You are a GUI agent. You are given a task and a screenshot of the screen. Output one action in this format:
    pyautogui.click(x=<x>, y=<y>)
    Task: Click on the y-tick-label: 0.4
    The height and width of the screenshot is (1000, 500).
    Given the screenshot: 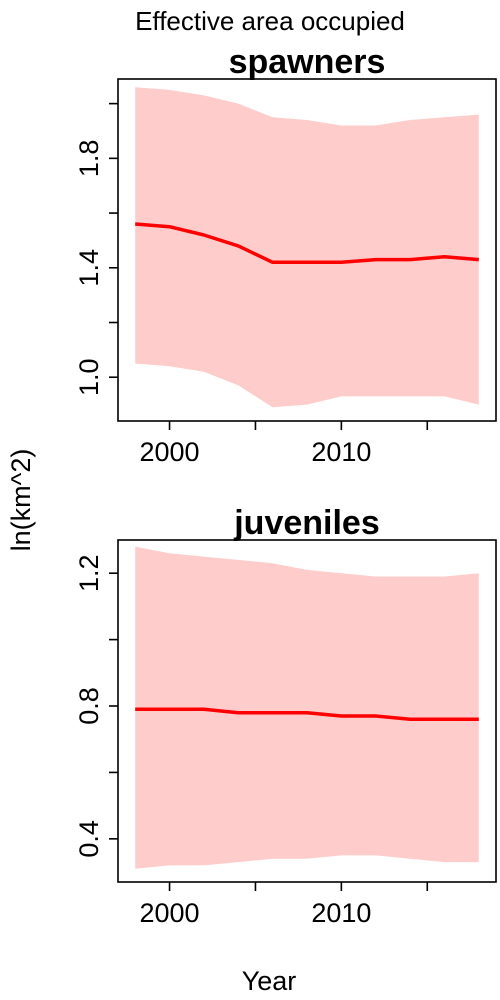 What is the action you would take?
    pyautogui.click(x=89, y=839)
    